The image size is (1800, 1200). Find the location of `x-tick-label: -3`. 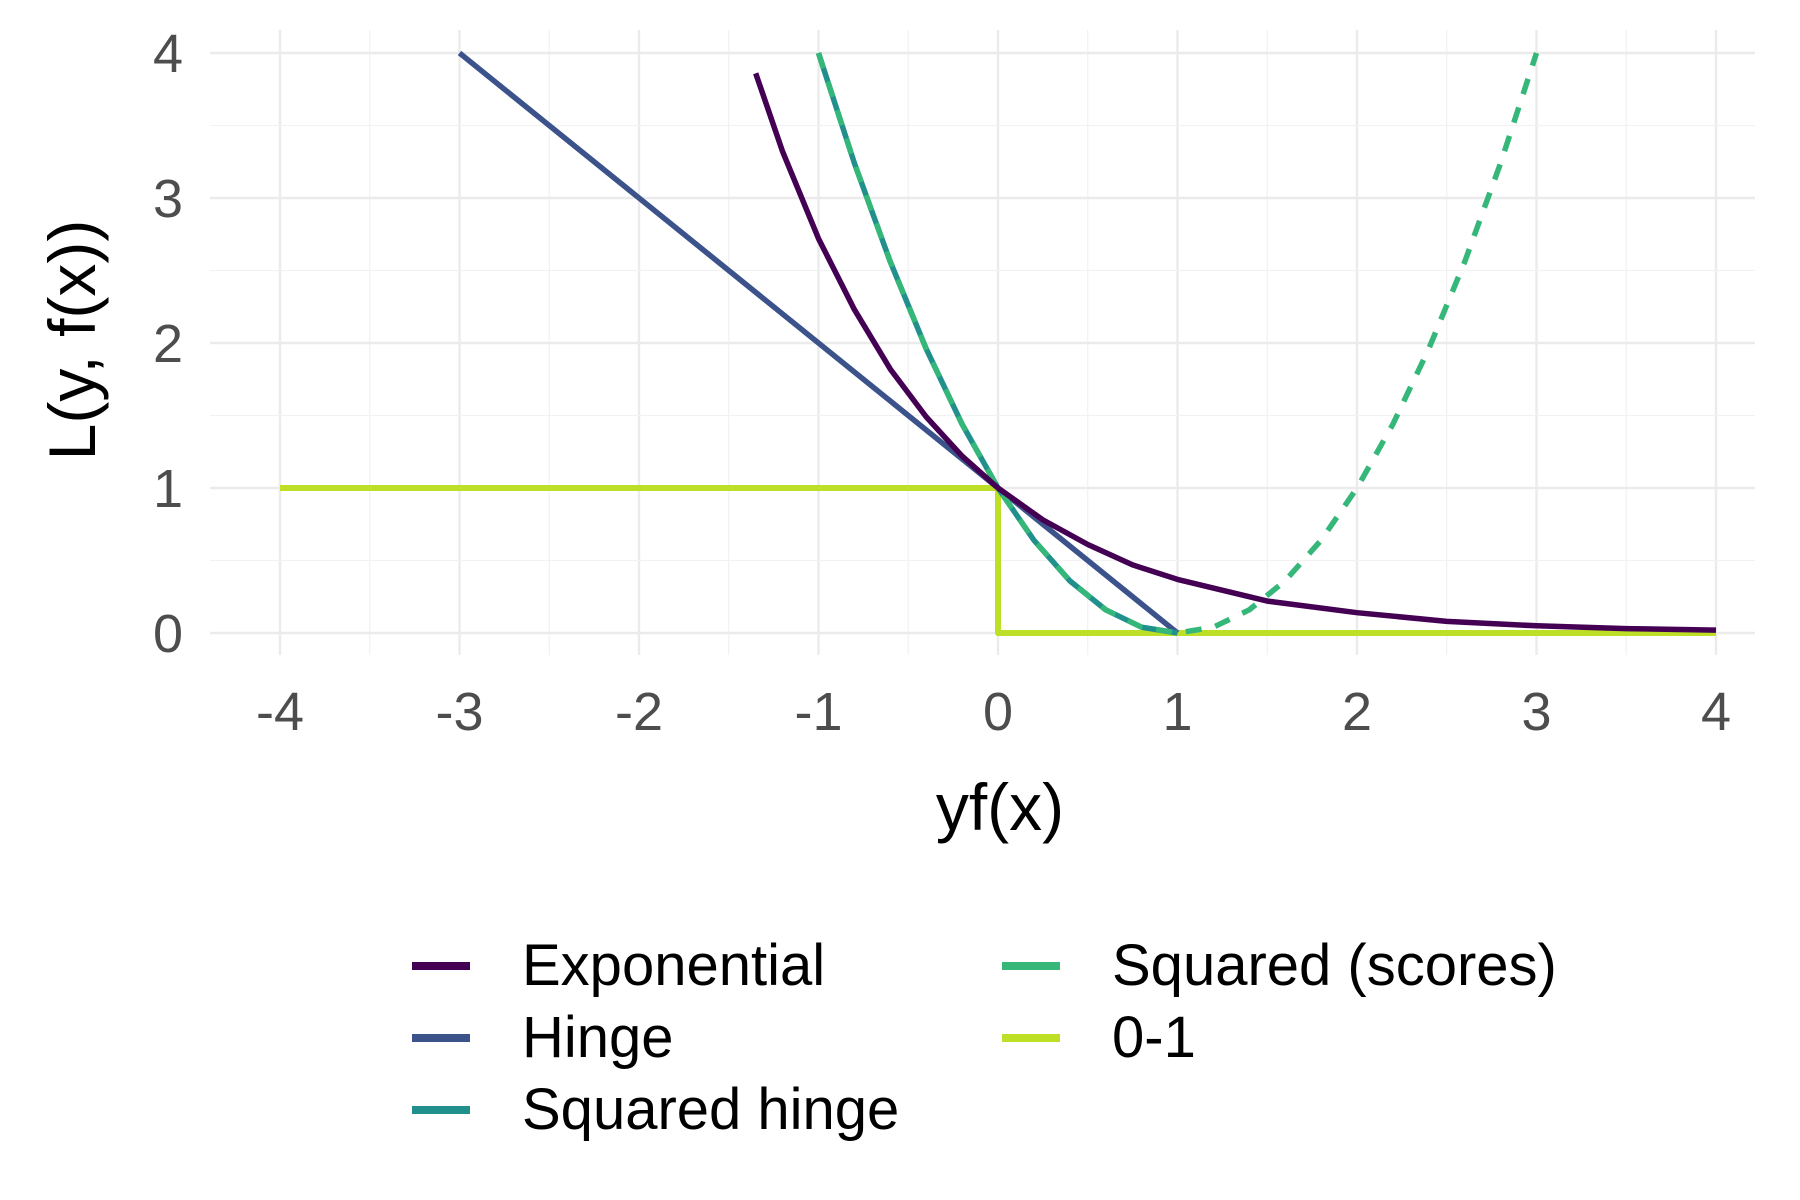

x-tick-label: -3 is located at coordinates (459, 712).